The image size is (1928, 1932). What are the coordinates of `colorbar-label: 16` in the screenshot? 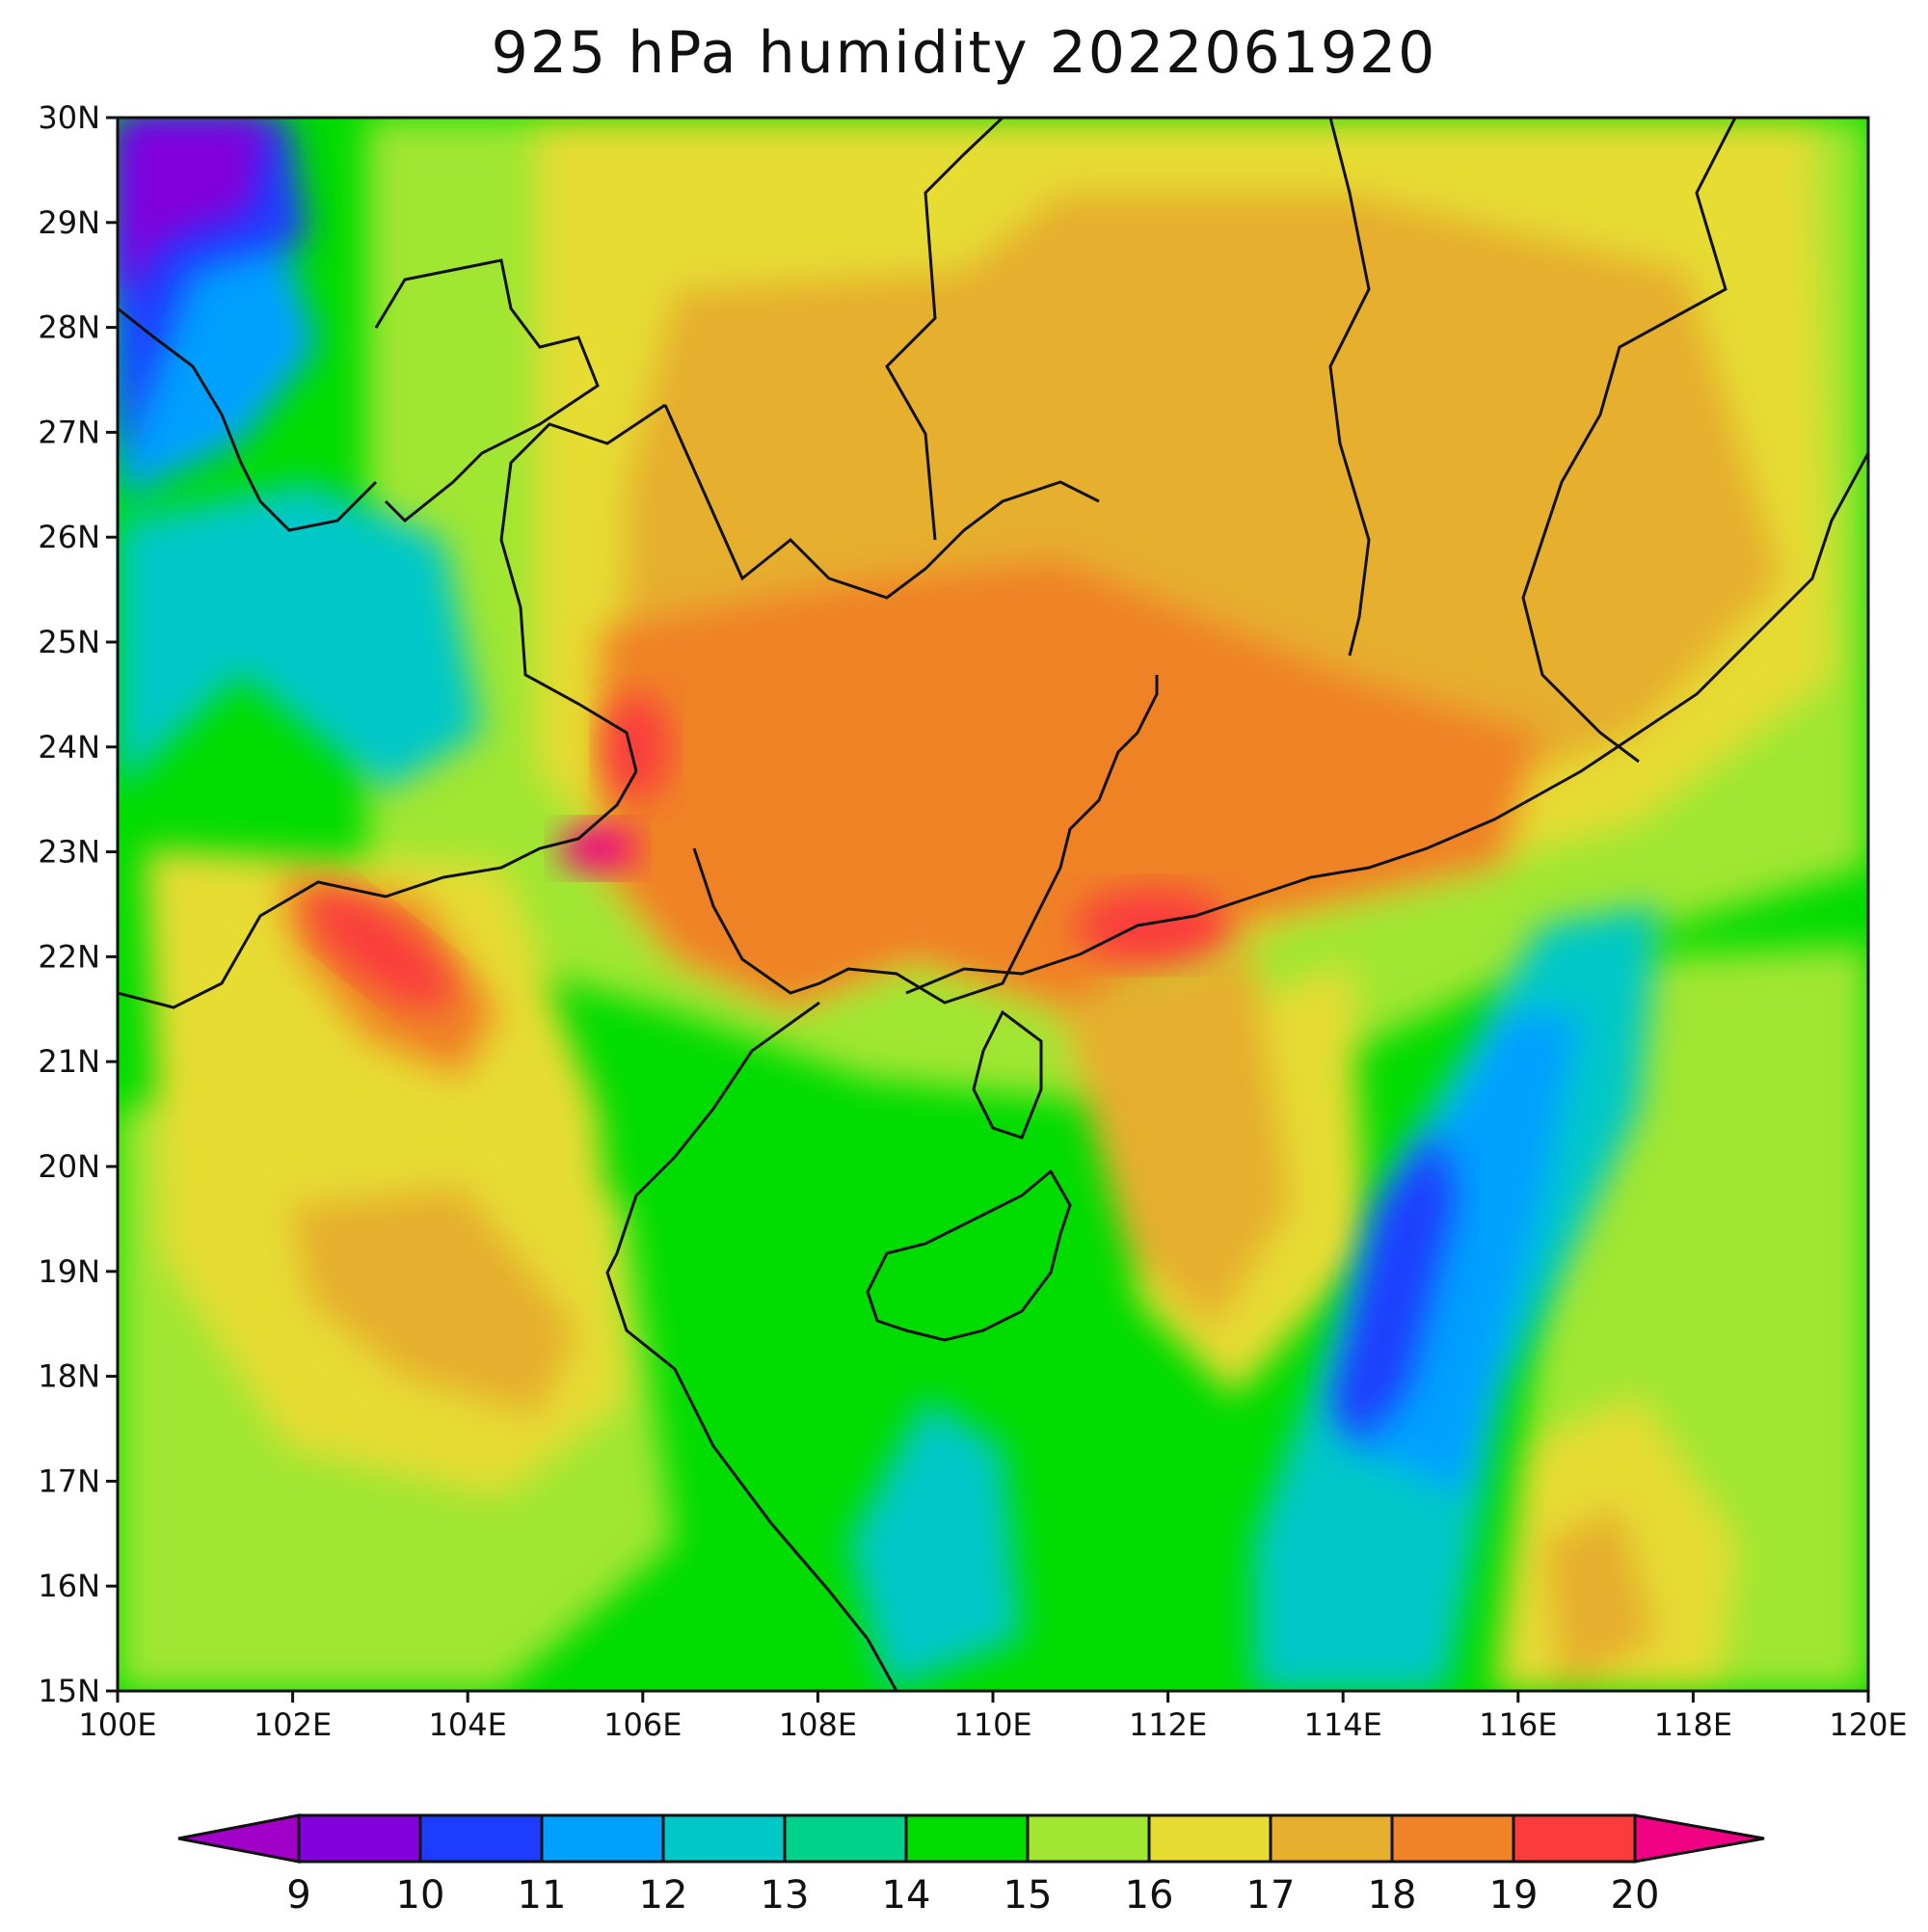 It's located at (1149, 1896).